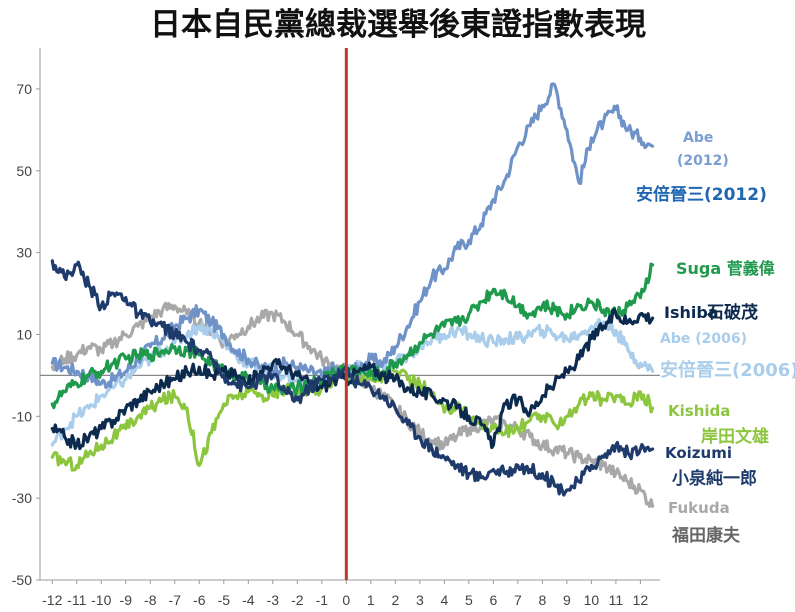 This screenshot has width=795, height=612. Describe the element at coordinates (493, 600) in the screenshot. I see `x-tick-label: 6` at that location.